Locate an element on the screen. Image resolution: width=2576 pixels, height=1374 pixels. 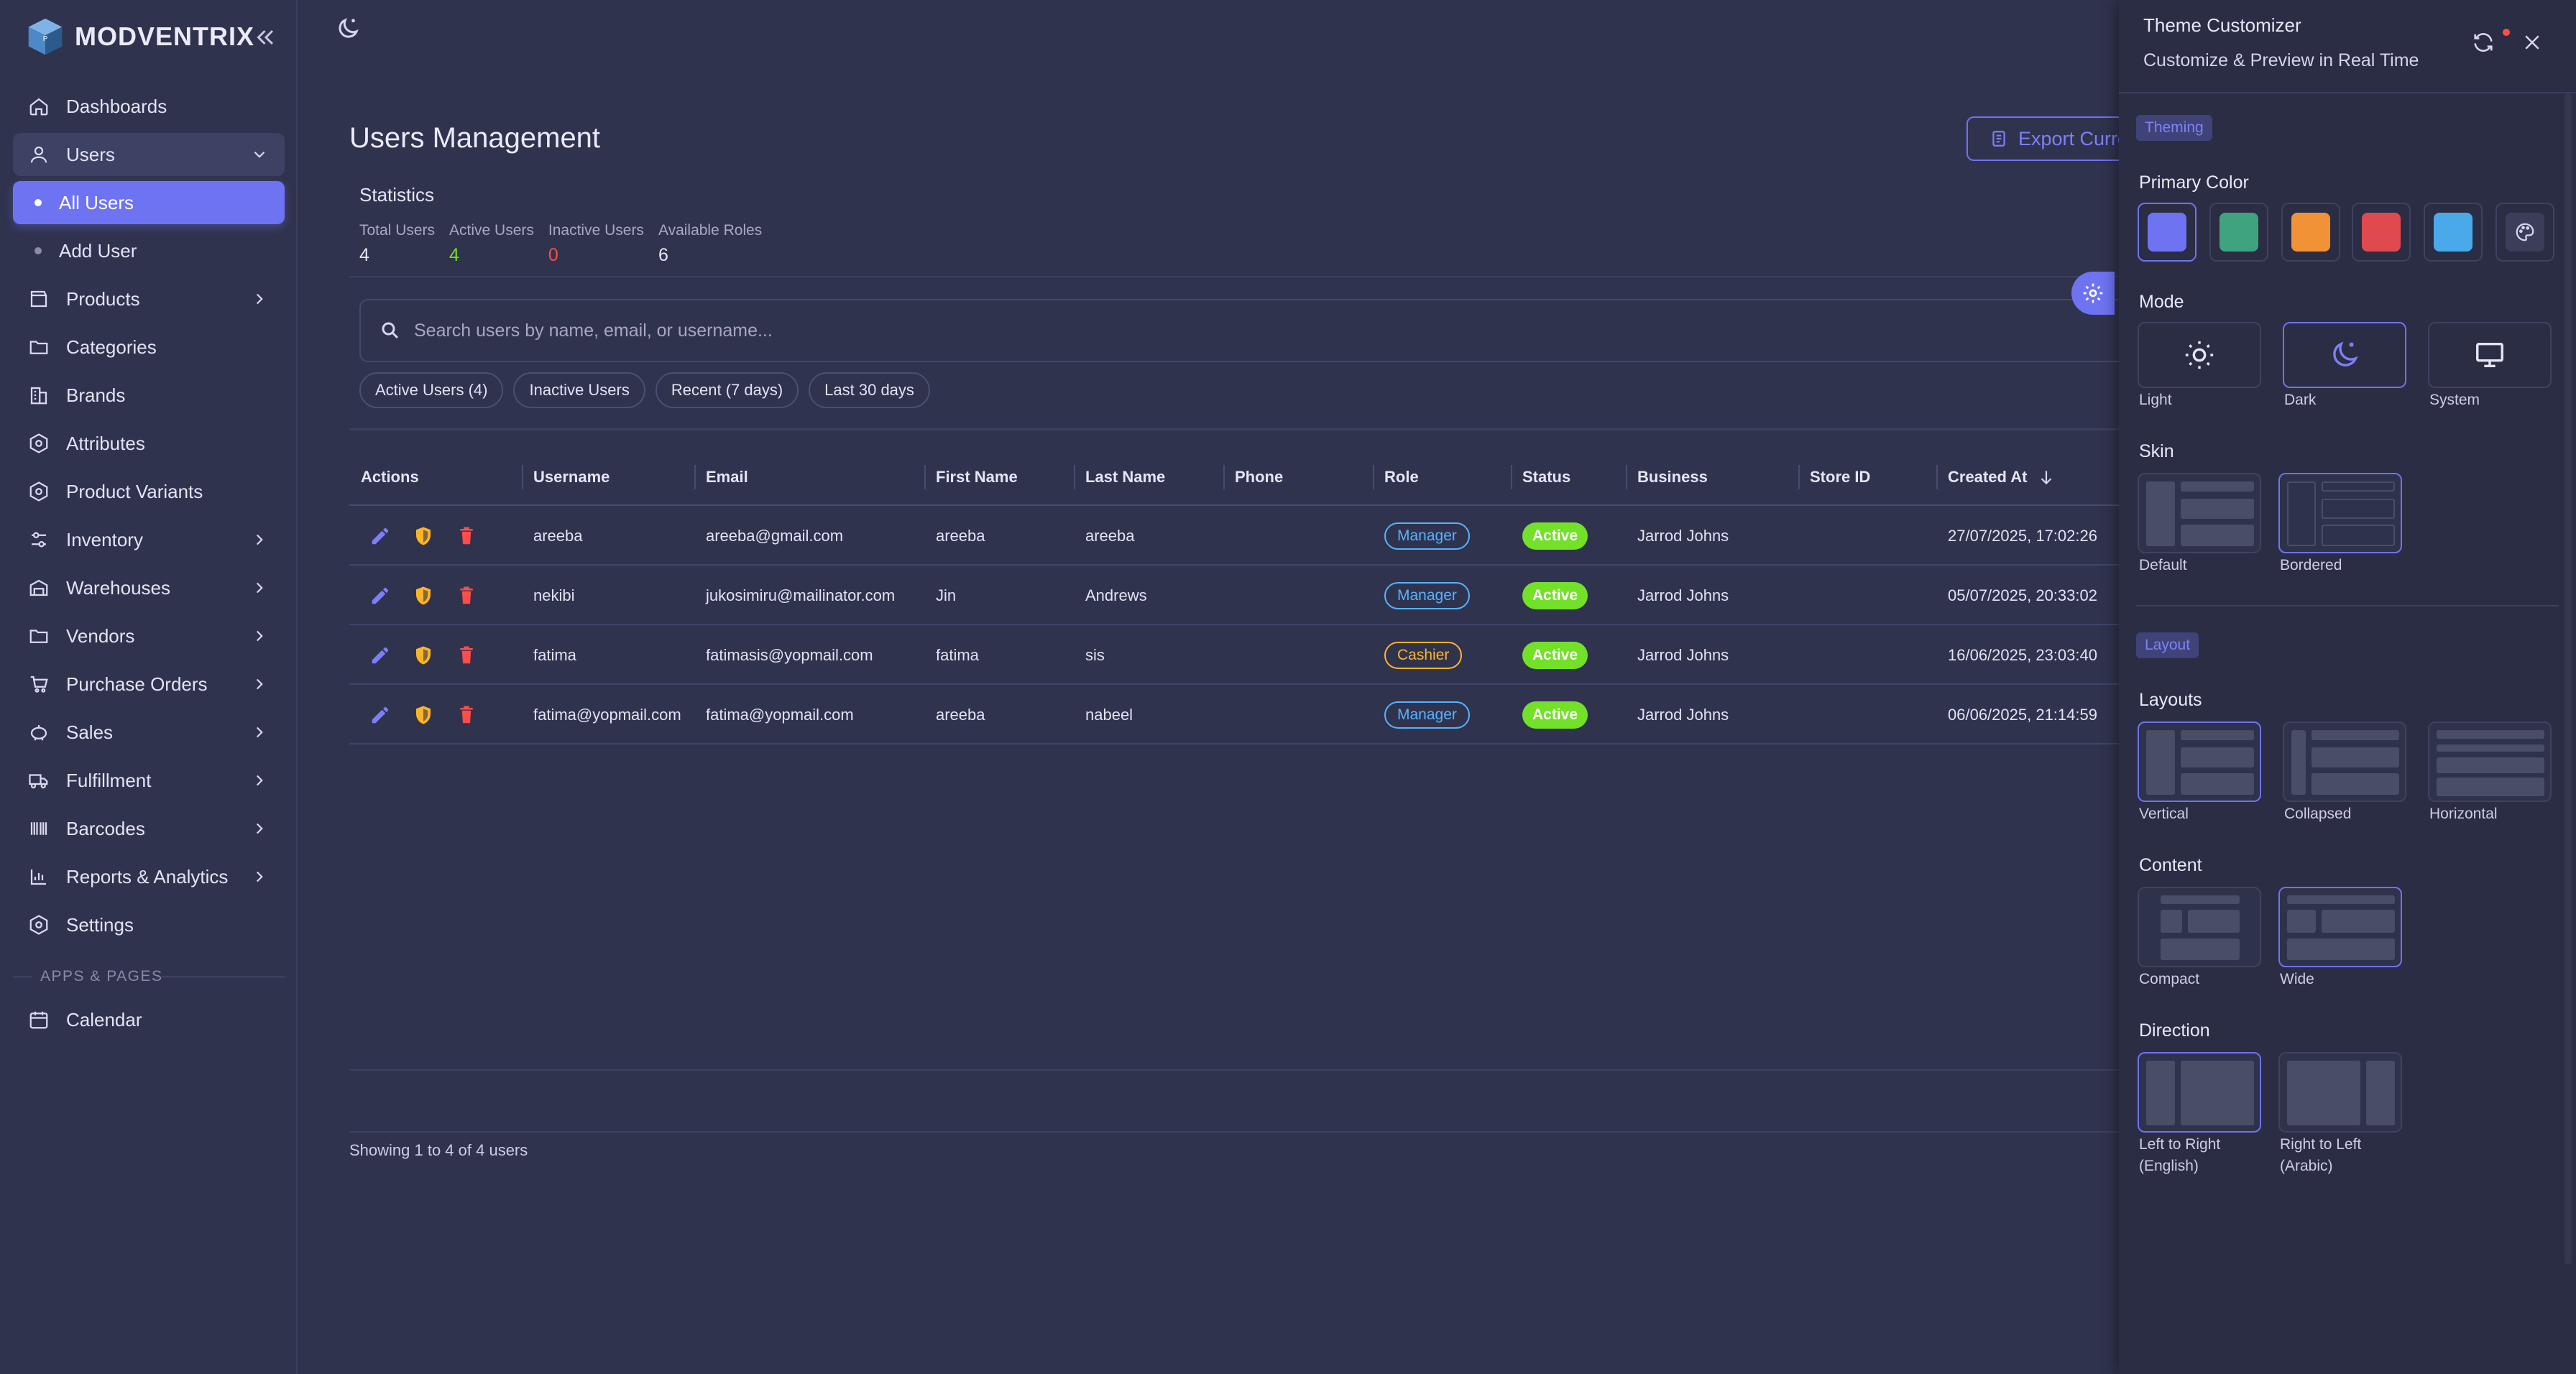
cube-logo-icon: P is located at coordinates (45, 36).